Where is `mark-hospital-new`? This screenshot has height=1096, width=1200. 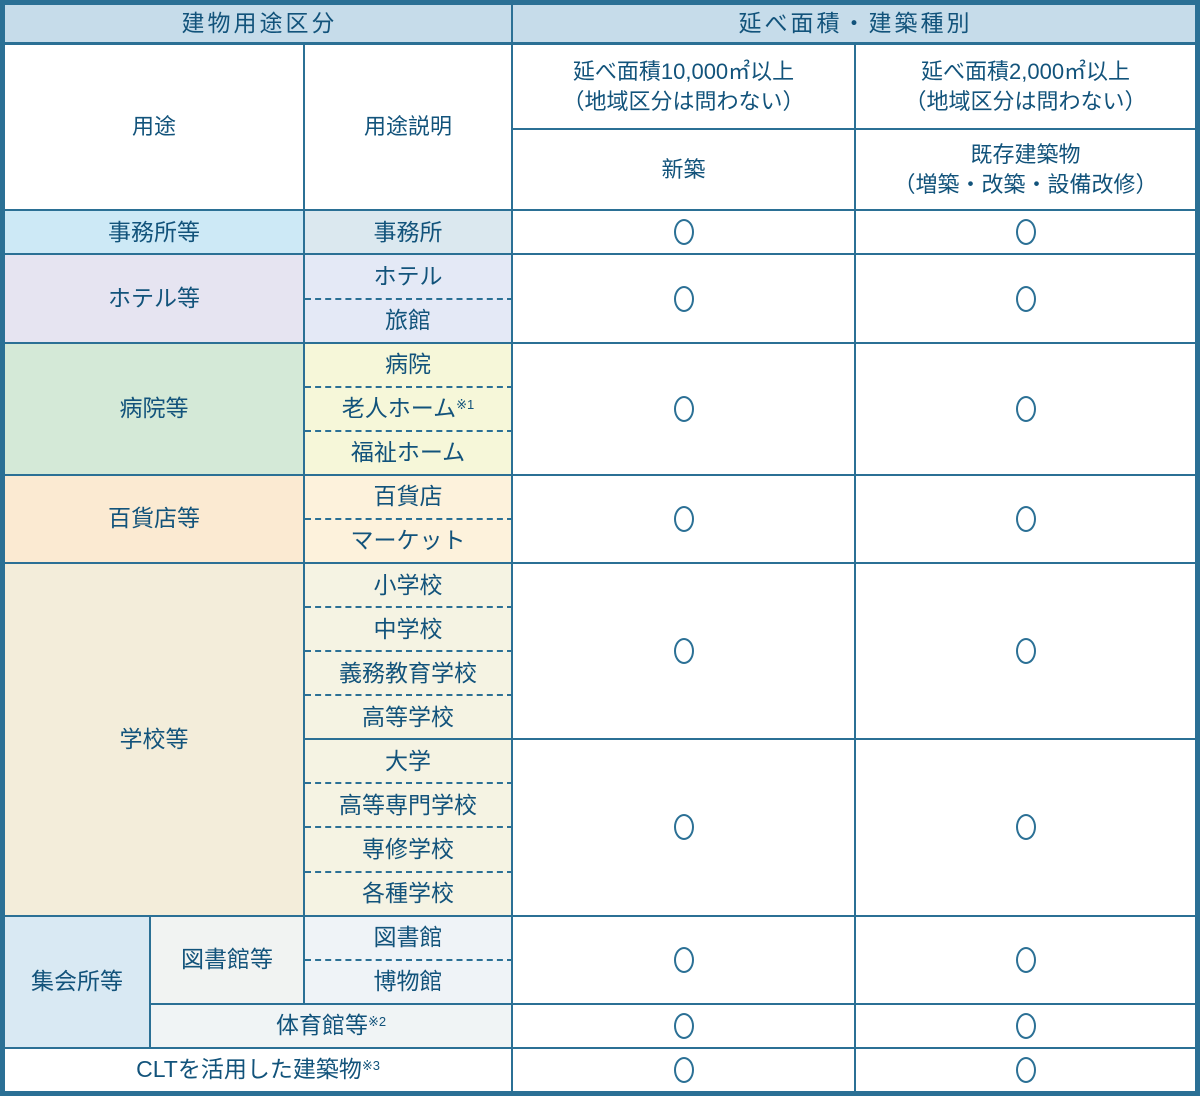 mark-hospital-new is located at coordinates (685, 407).